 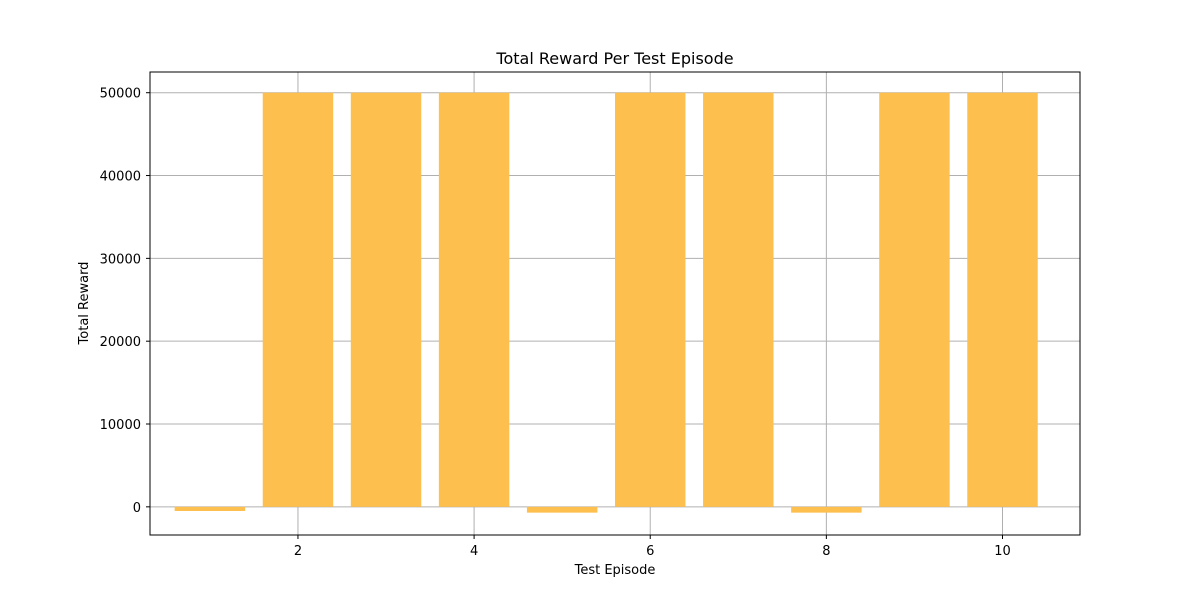 I want to click on y-axis-ticks: 0 10000 20000 30000 40000 50000, so click(x=125, y=301).